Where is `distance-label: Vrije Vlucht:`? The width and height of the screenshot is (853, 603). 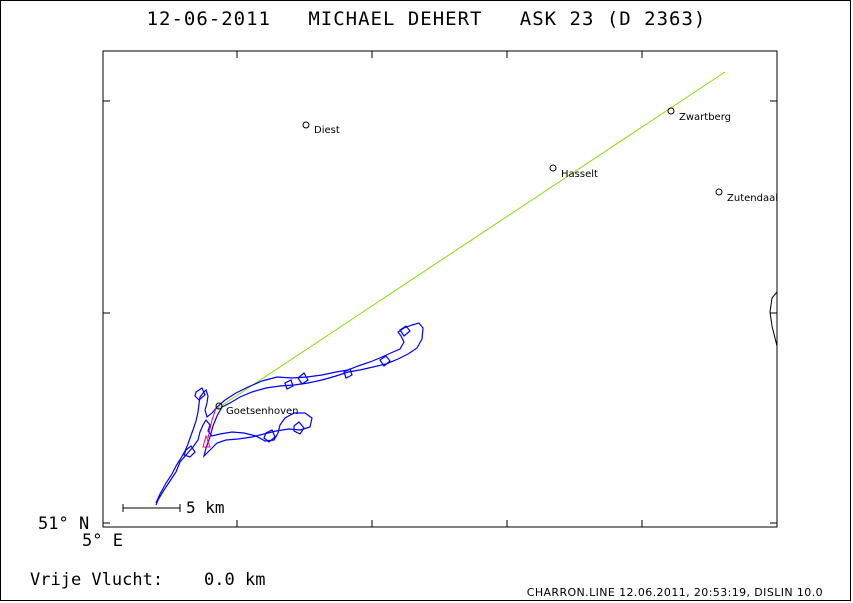
distance-label: Vrije Vlucht: is located at coordinates (97, 580).